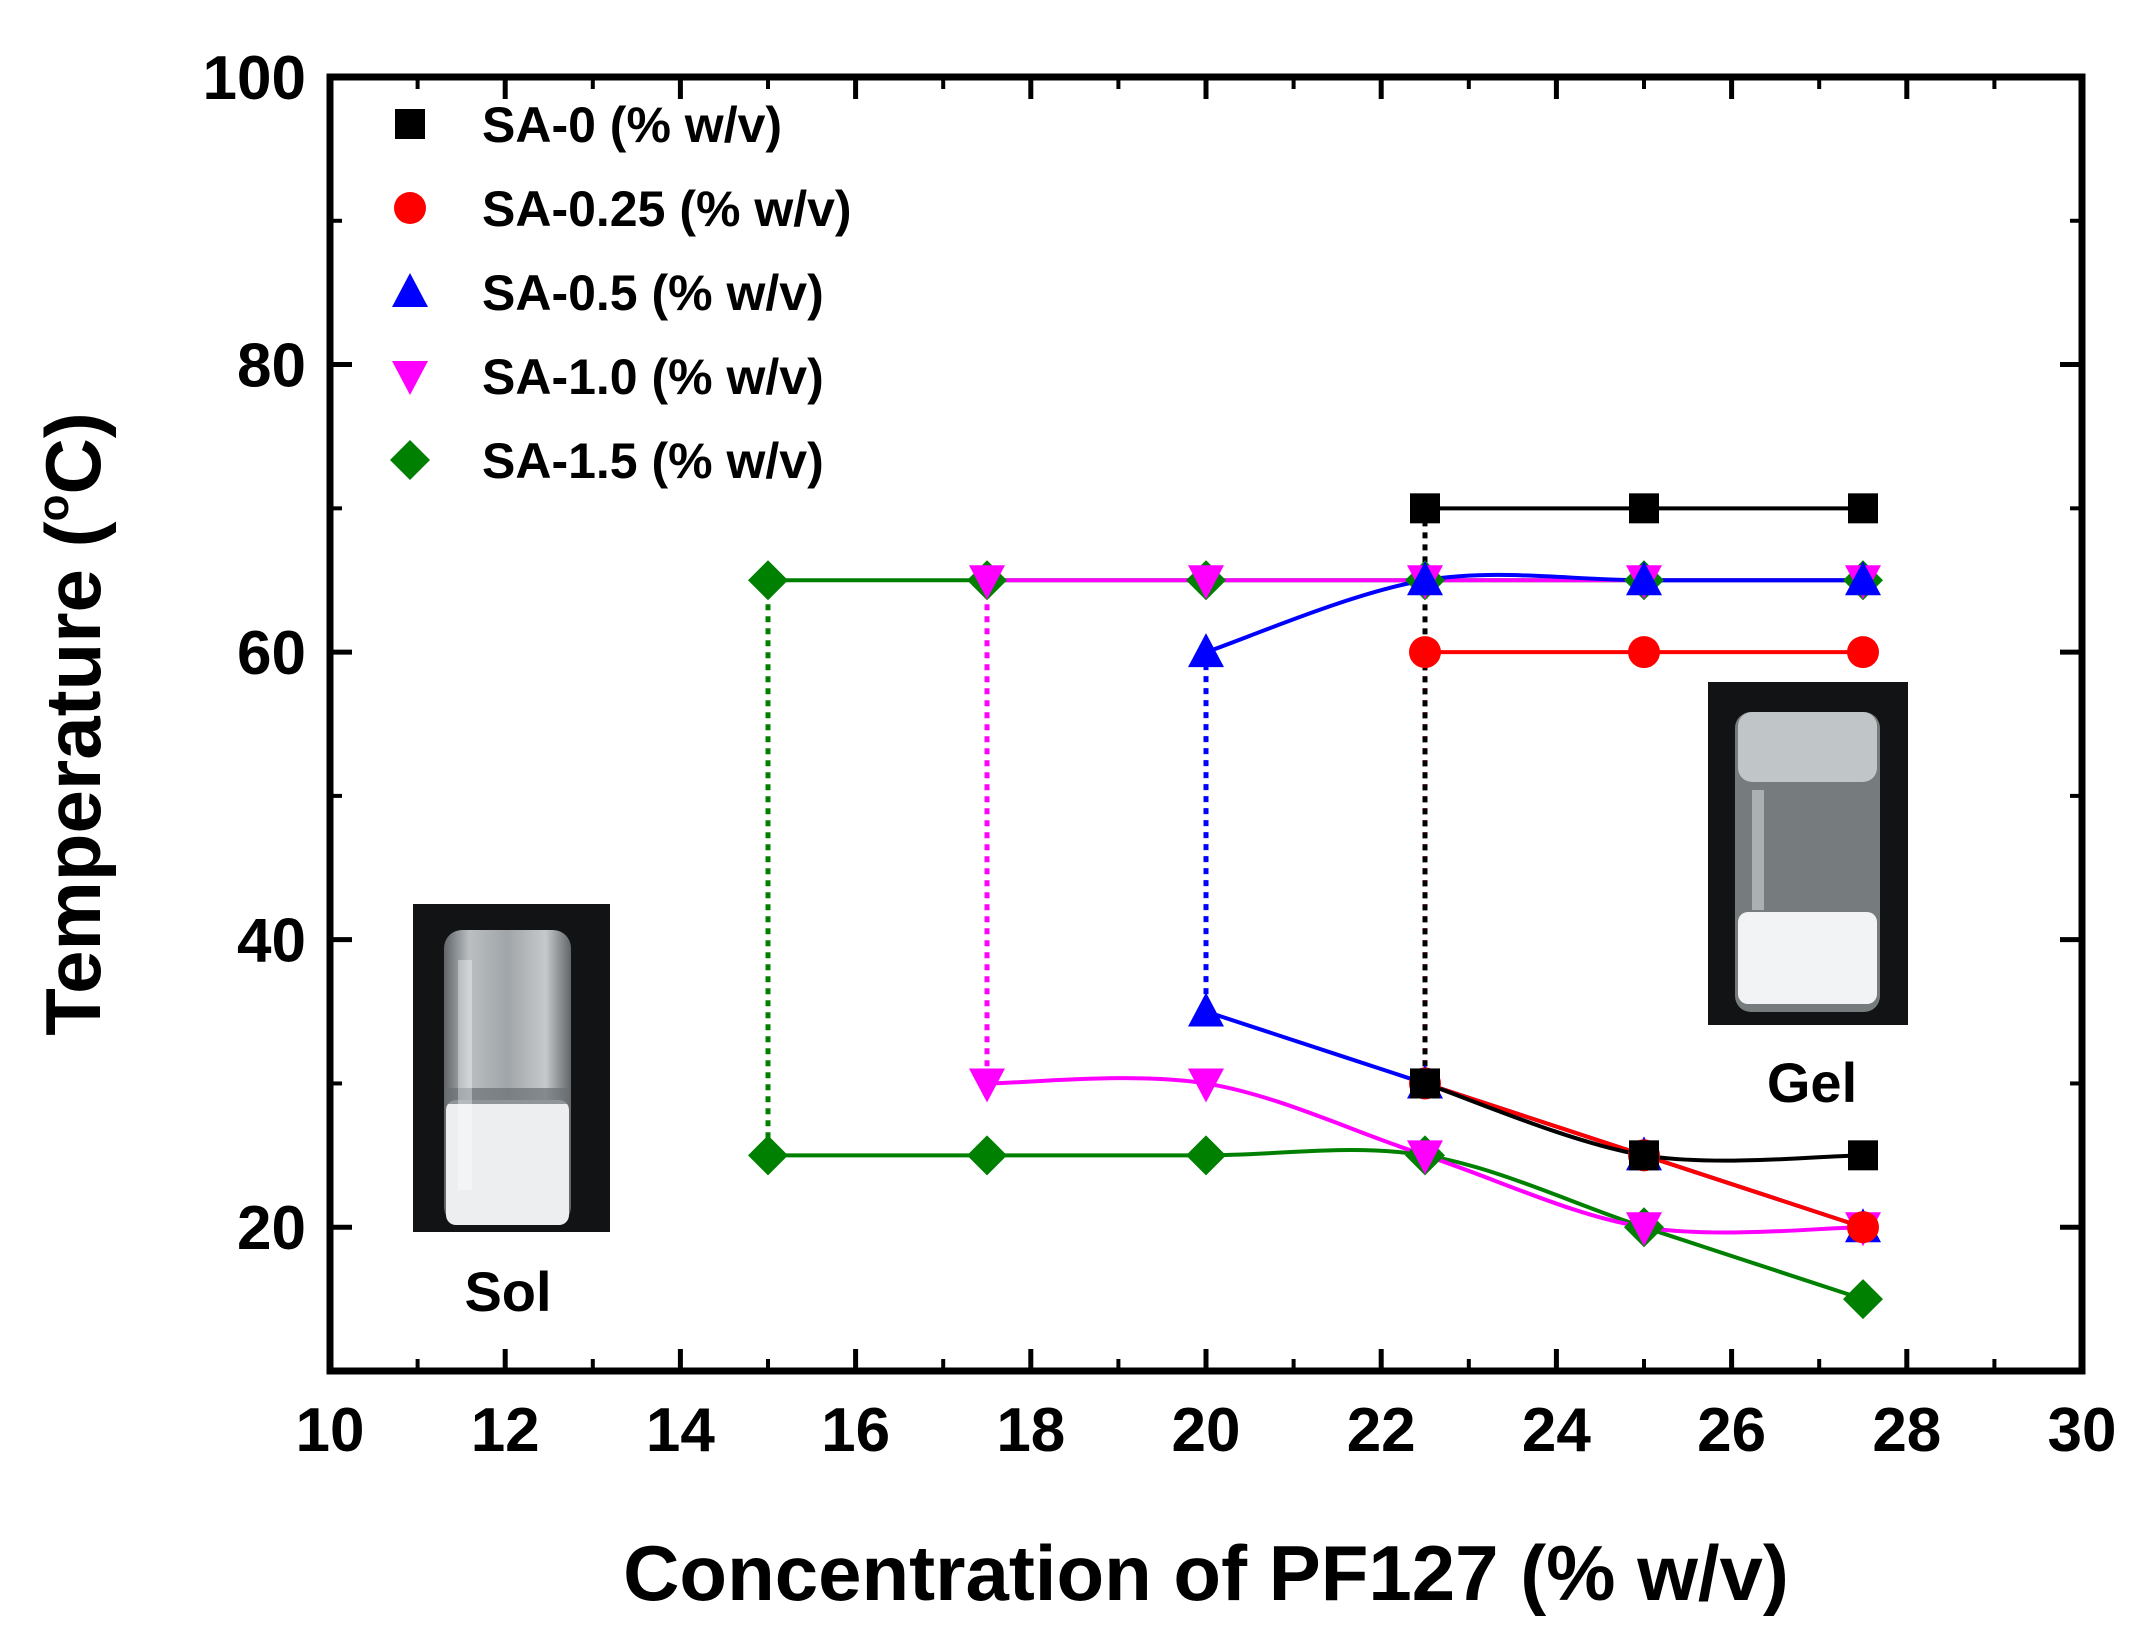 This screenshot has width=2138, height=1640. What do you see at coordinates (254, 78) in the screenshot?
I see `y-tick-label: 100` at bounding box center [254, 78].